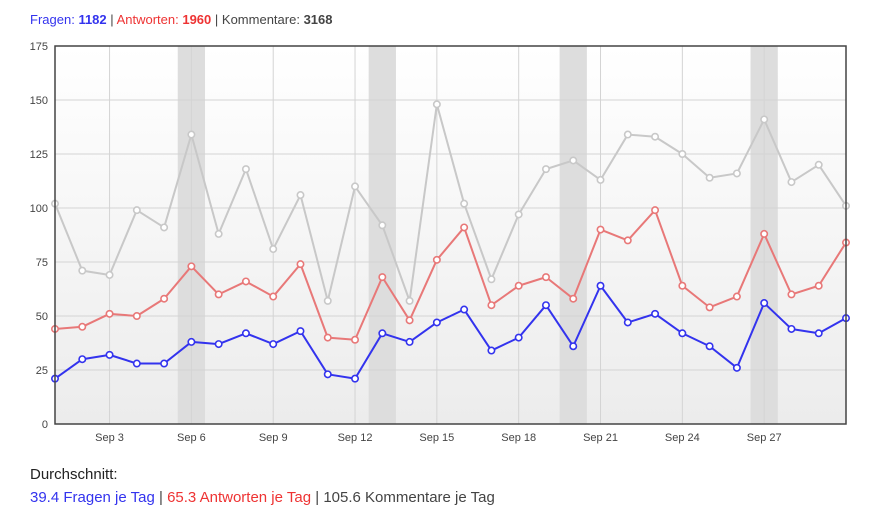 This screenshot has width=880, height=526. Describe the element at coordinates (92, 19) in the screenshot. I see `questions-total-value: 1182` at that location.